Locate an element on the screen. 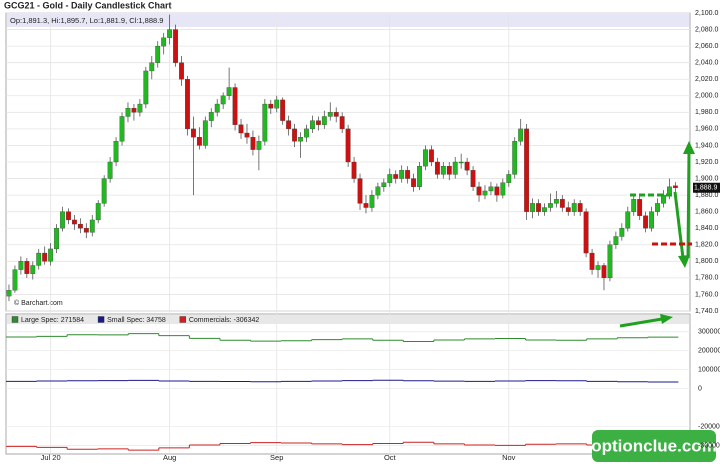 Image resolution: width=720 pixels, height=464 pixels. watermark: optionclue.com is located at coordinates (654, 445).